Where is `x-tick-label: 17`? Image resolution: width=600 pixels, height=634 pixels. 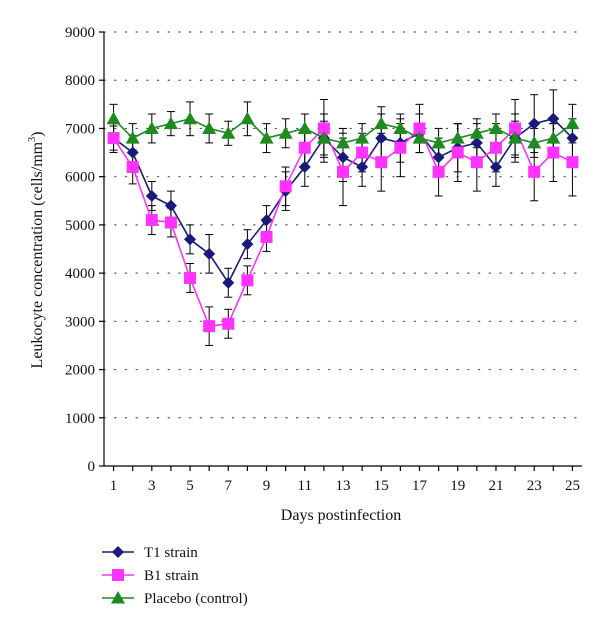 x-tick-label: 17 is located at coordinates (420, 486).